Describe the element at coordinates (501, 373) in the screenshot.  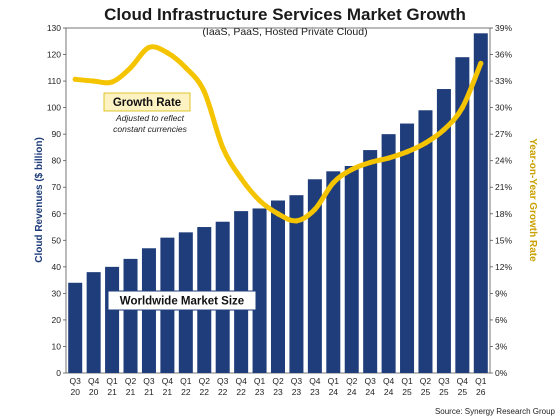
I see `y2-tick-label: 0%` at that location.